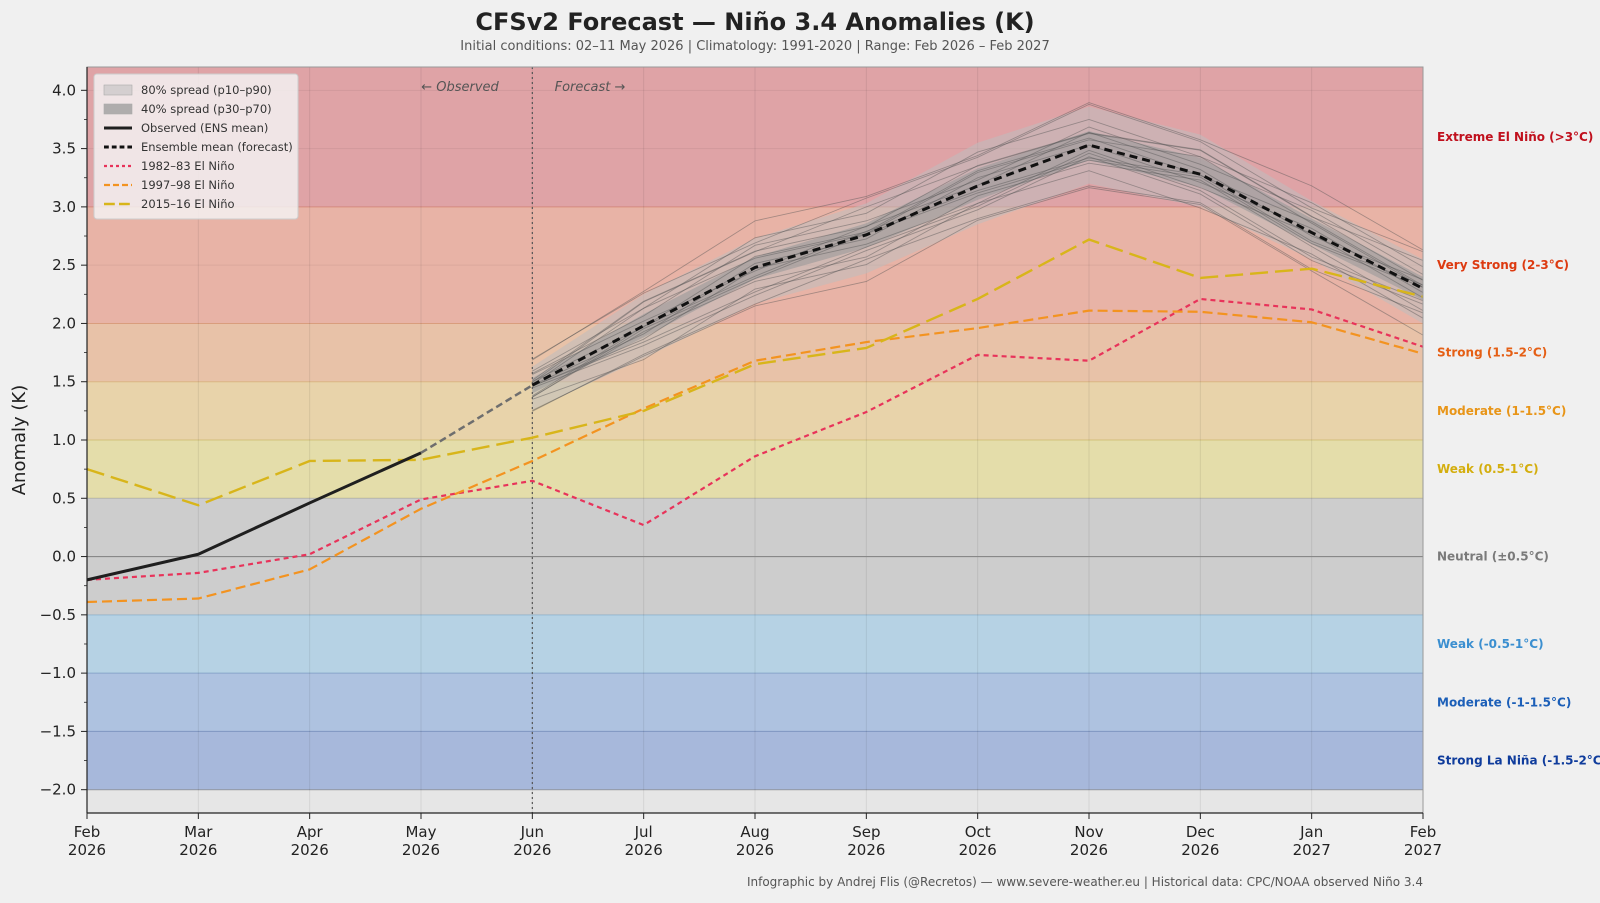  I want to click on x-tick-year-1: 2026, so click(198, 850).